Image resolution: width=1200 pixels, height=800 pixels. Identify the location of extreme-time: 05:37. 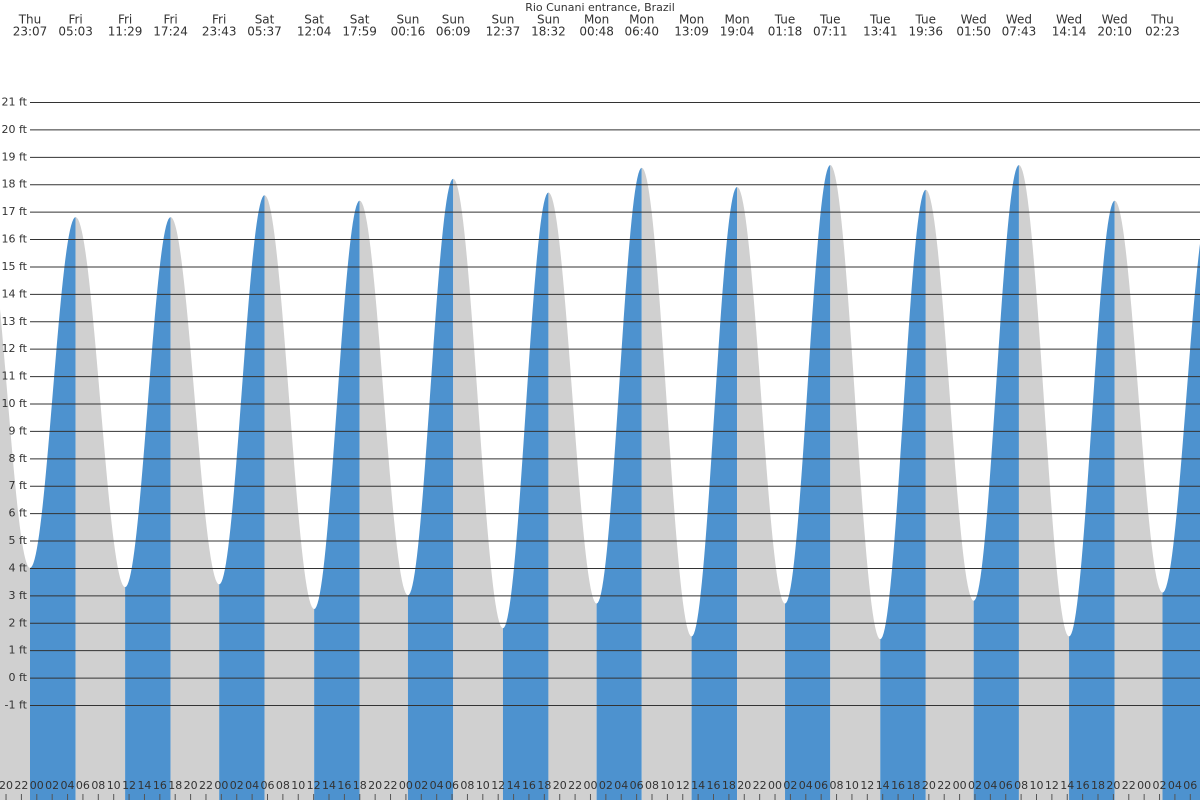
(264, 32).